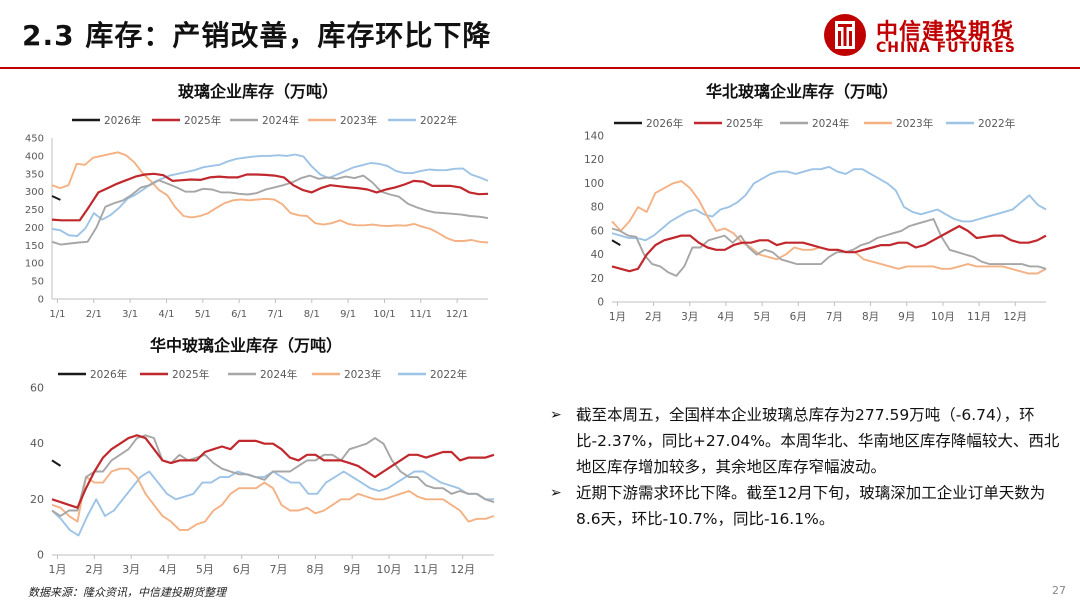 The width and height of the screenshot is (1080, 608). I want to click on x-tick-label: 11/1, so click(421, 314).